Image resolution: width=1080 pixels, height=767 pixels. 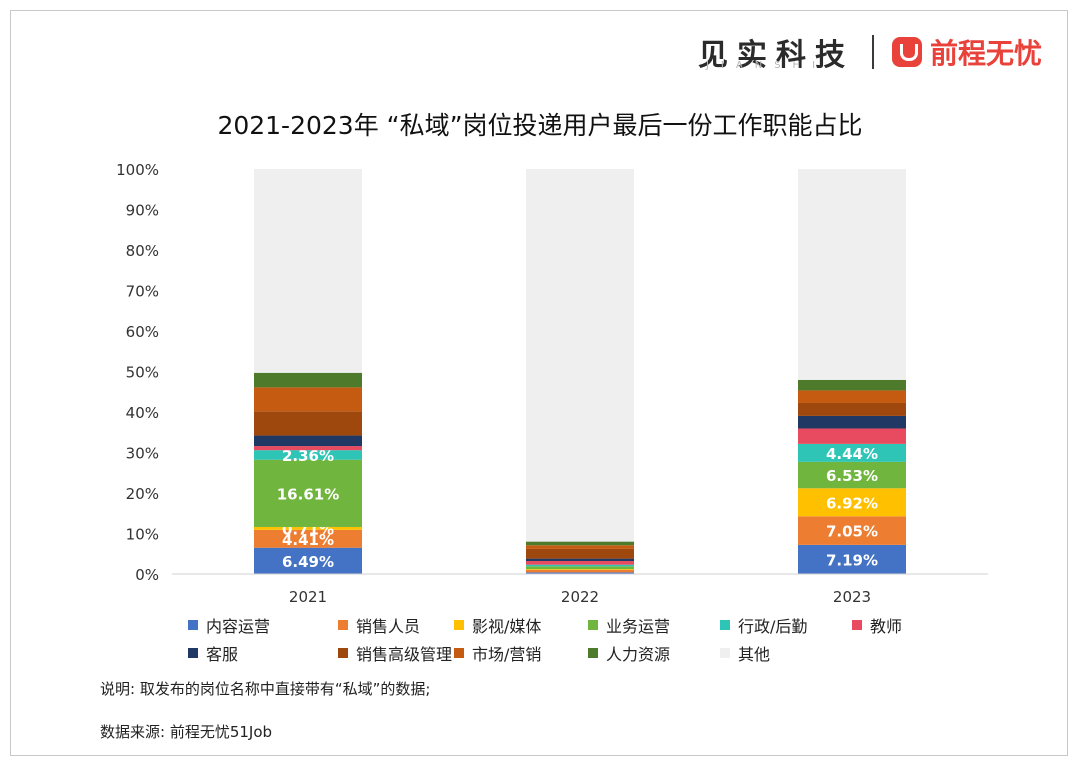 I want to click on brand-divider, so click(x=872, y=52).